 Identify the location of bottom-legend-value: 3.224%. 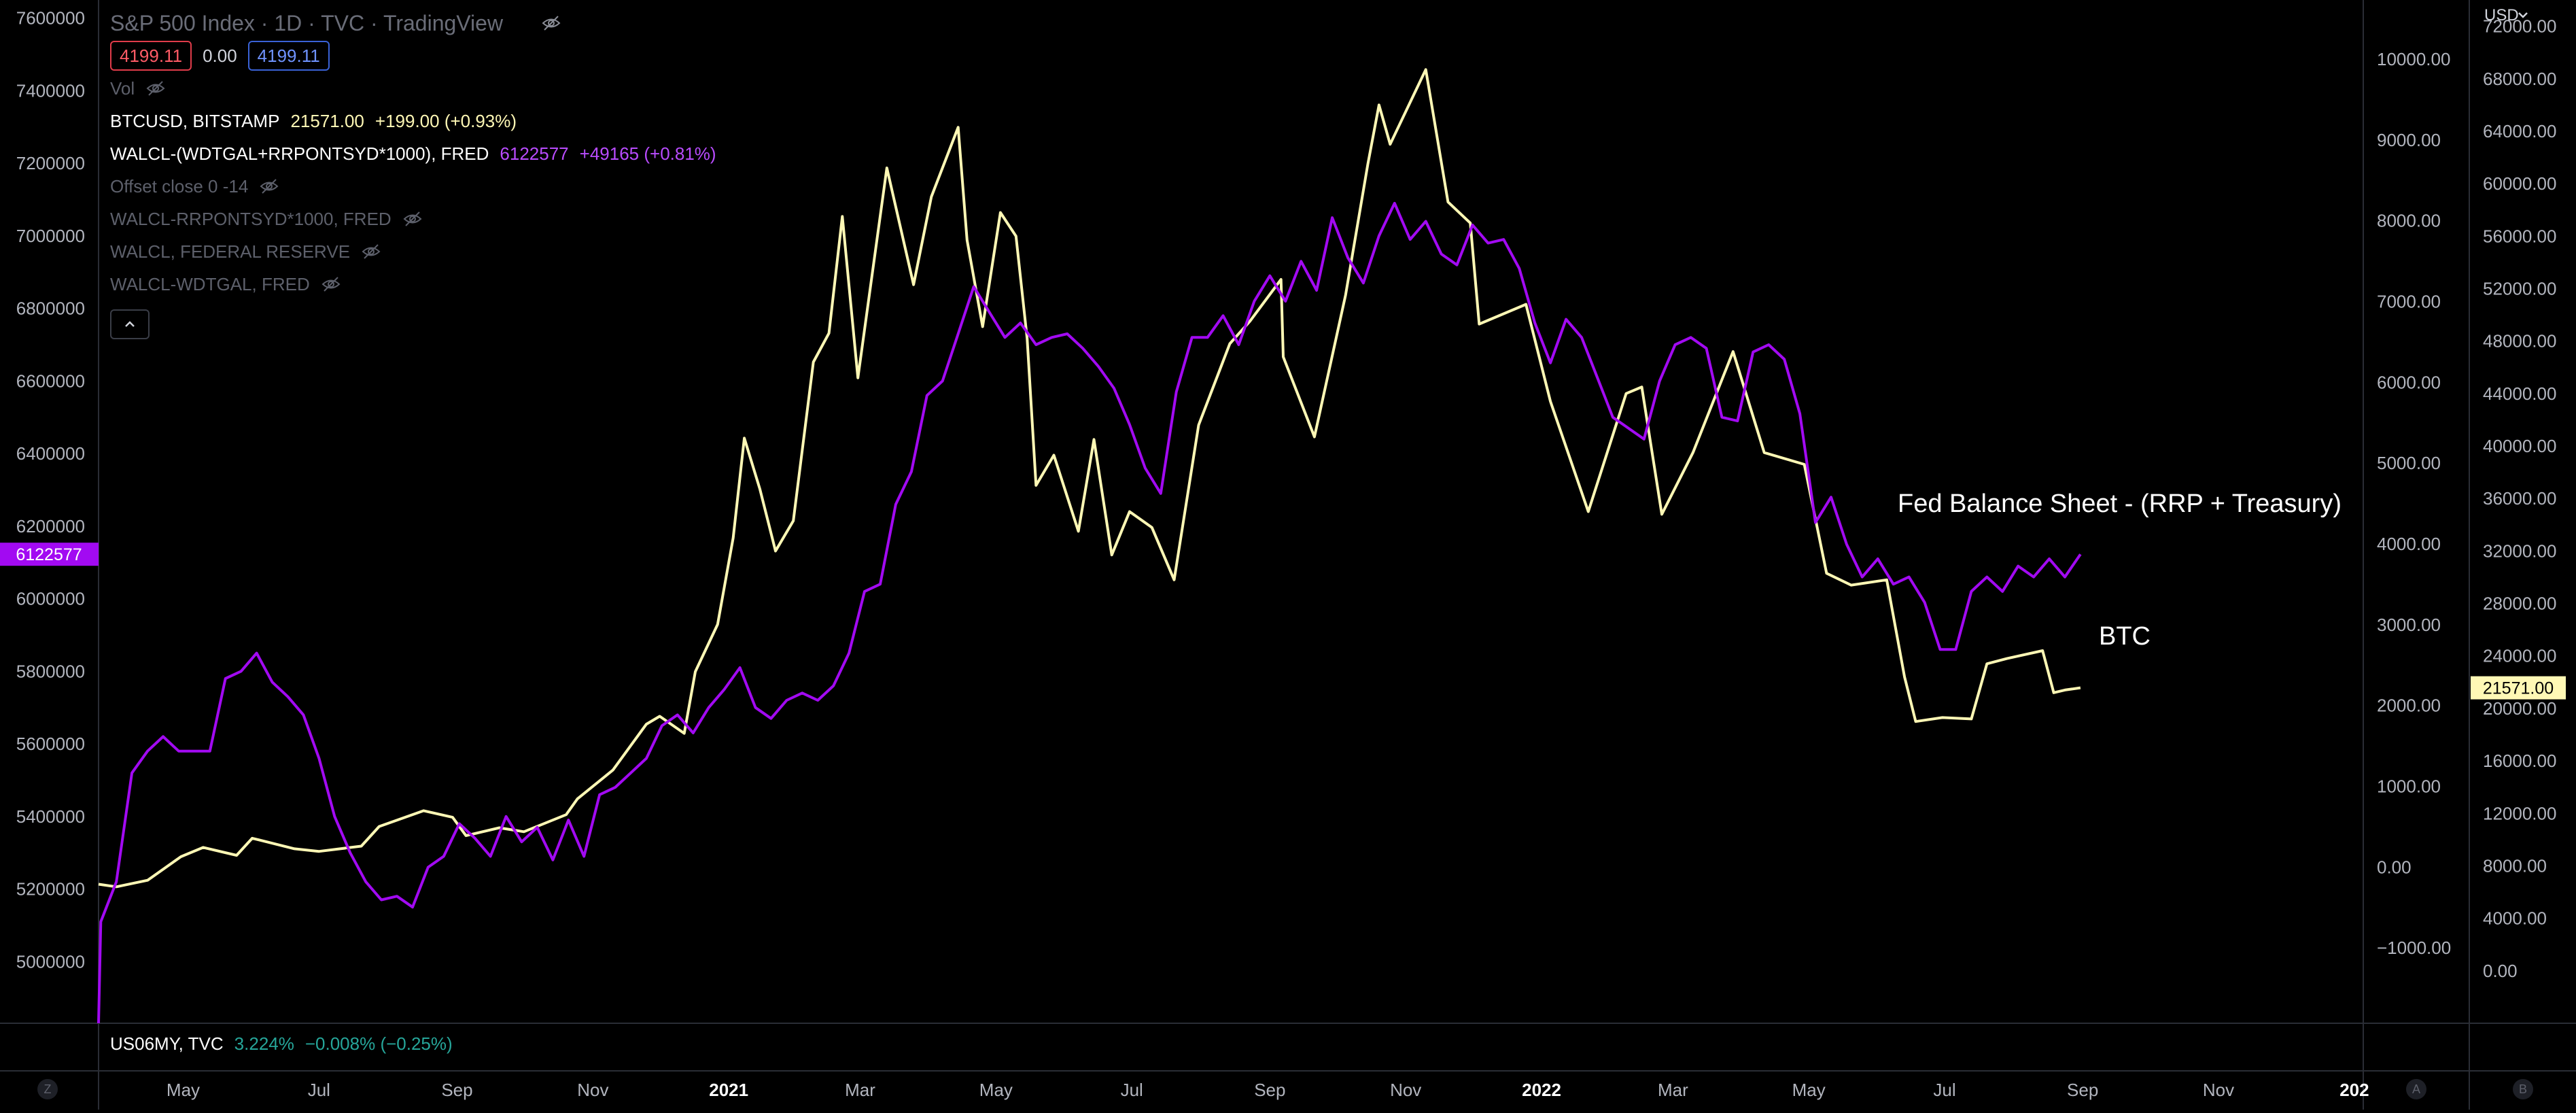
(264, 1043).